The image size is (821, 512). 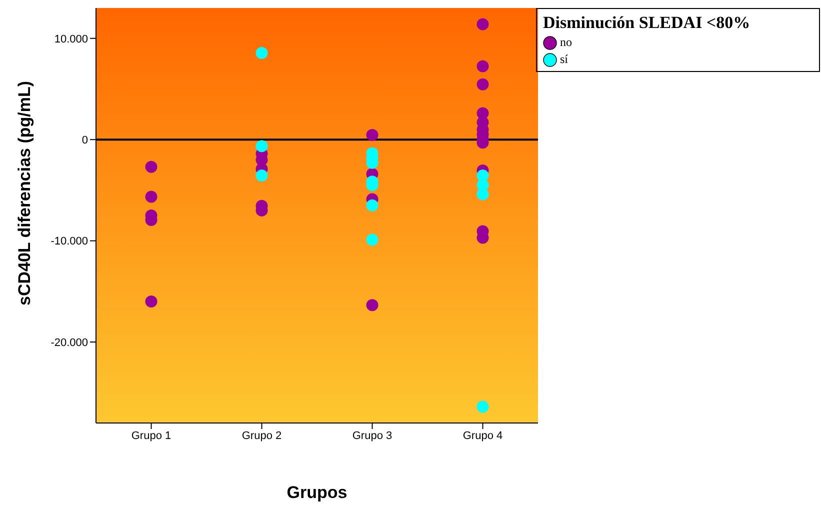 I want to click on y-tick-label: -10.000, so click(x=69, y=242).